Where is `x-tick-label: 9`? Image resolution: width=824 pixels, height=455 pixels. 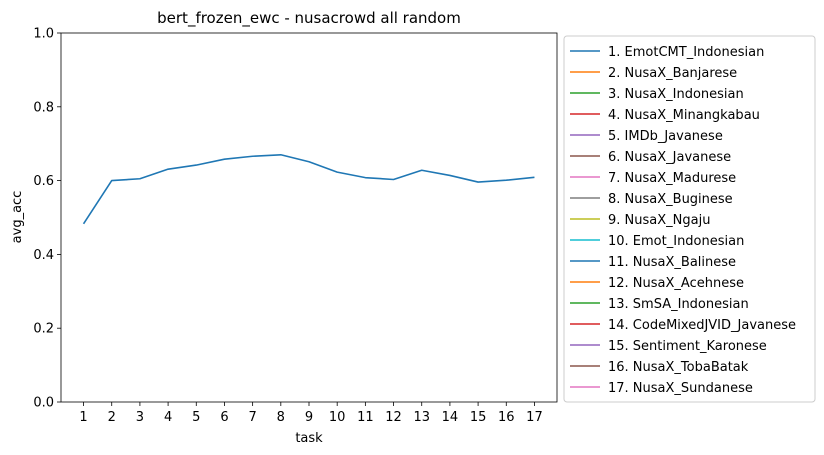
x-tick-label: 9 is located at coordinates (309, 417).